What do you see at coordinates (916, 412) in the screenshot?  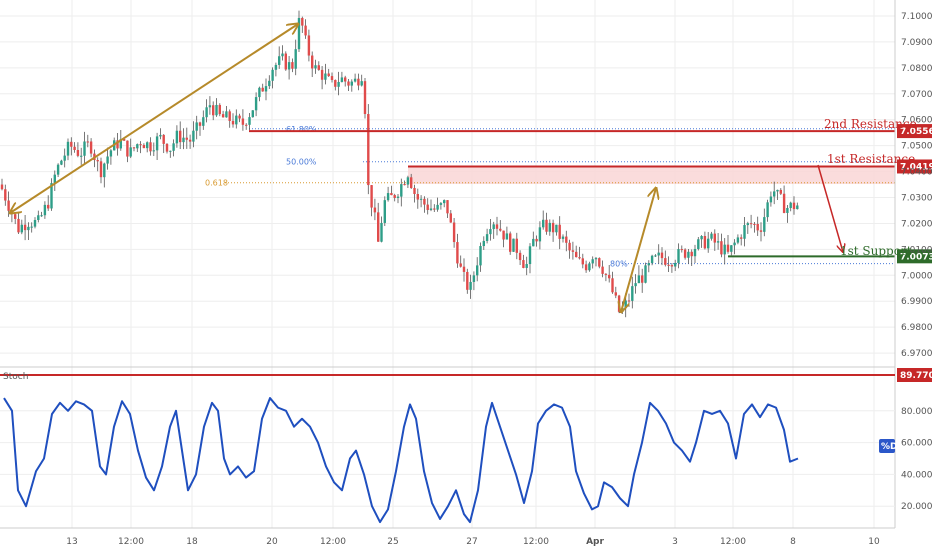 I see `stoch-tick: 80.0000` at bounding box center [916, 412].